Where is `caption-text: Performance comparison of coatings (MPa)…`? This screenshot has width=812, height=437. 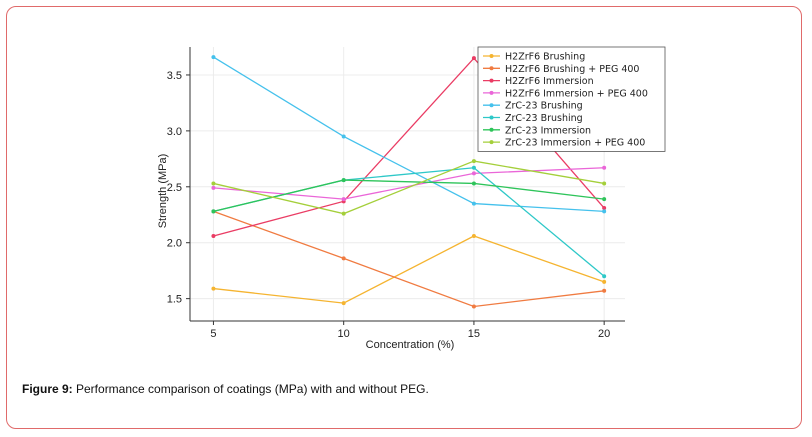 caption-text: Performance comparison of coatings (MPa)… is located at coordinates (250, 389).